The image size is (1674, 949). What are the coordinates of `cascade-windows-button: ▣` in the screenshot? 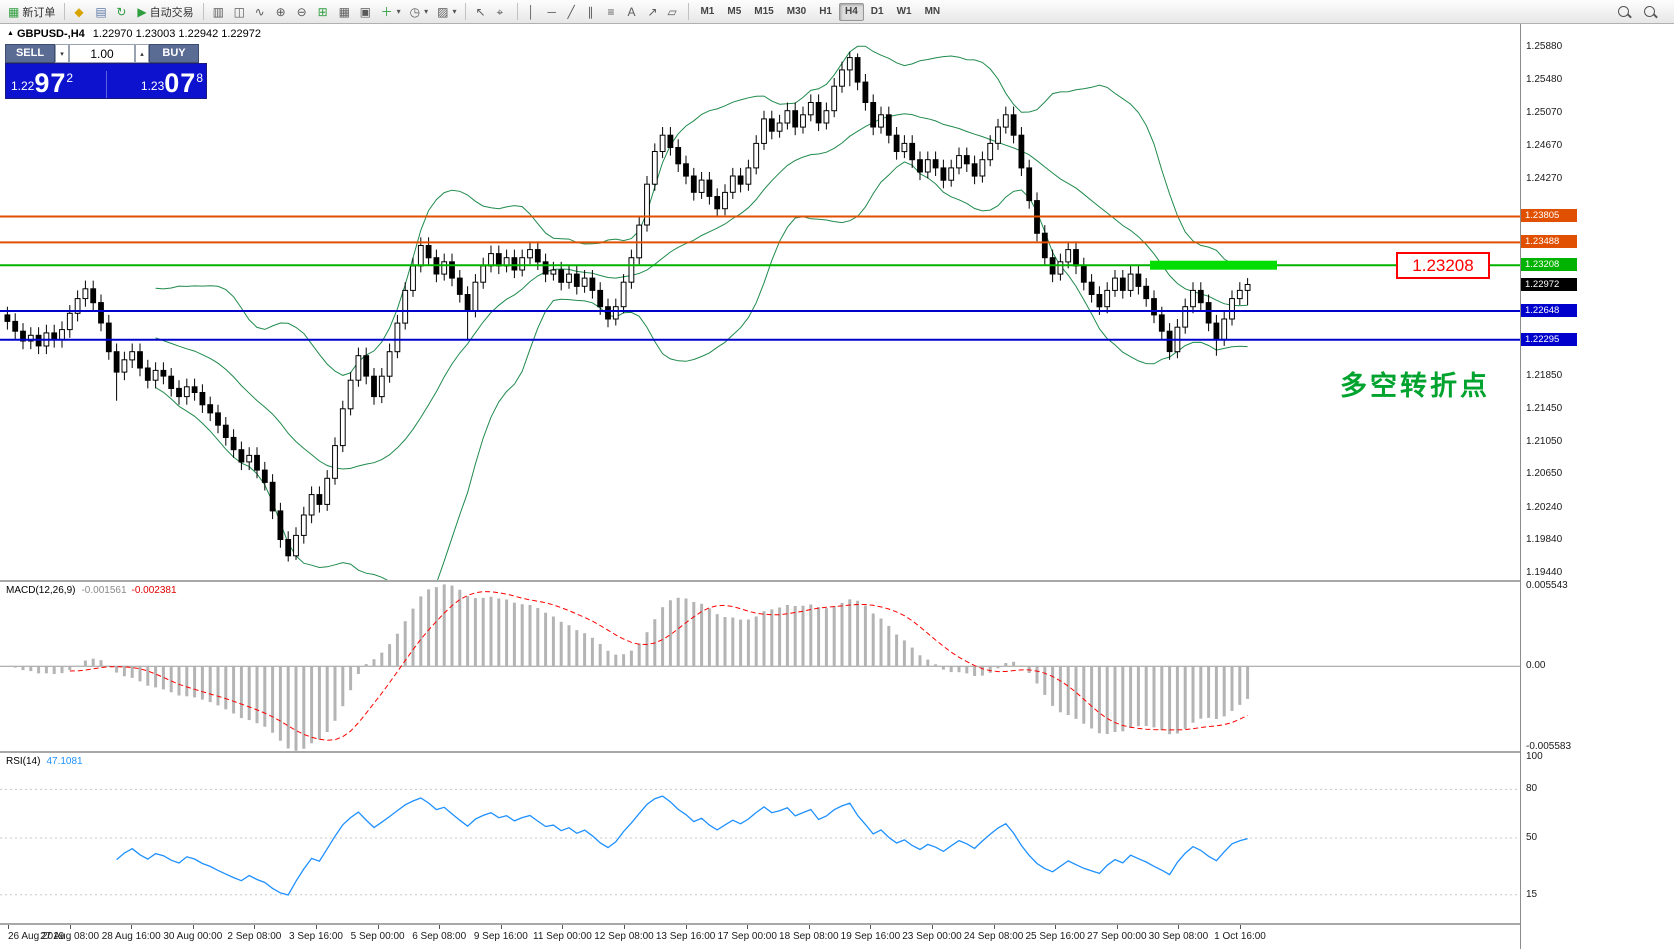 It's located at (366, 12).